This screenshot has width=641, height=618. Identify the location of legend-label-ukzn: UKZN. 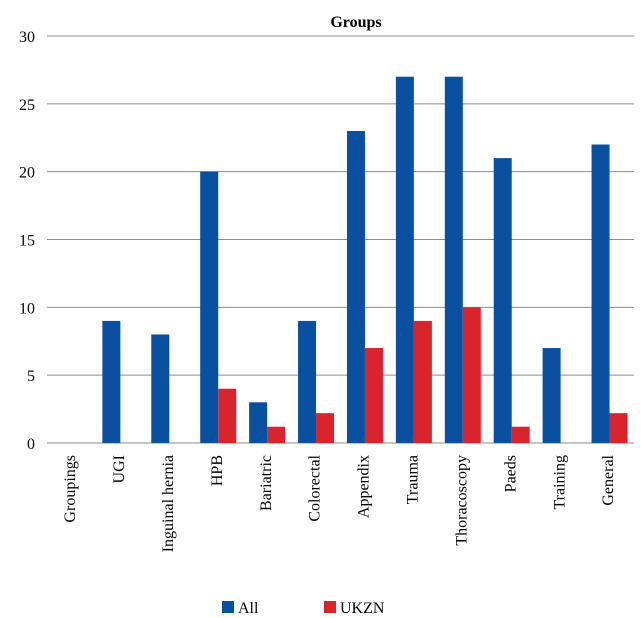
(362, 608).